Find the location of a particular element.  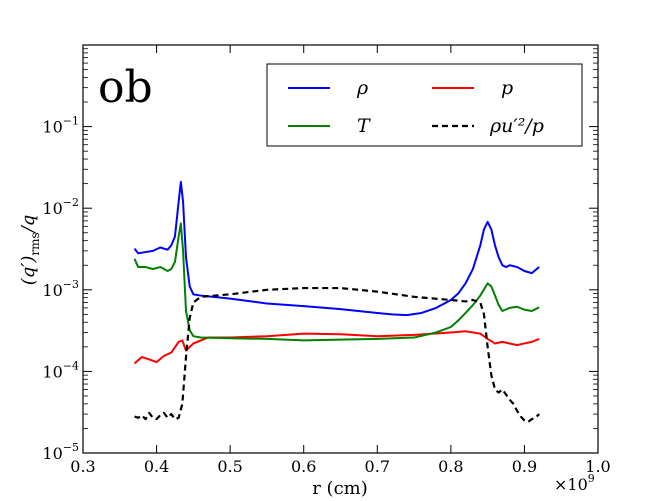

legend: ρ p T ρu′²/p is located at coordinates (424, 105).